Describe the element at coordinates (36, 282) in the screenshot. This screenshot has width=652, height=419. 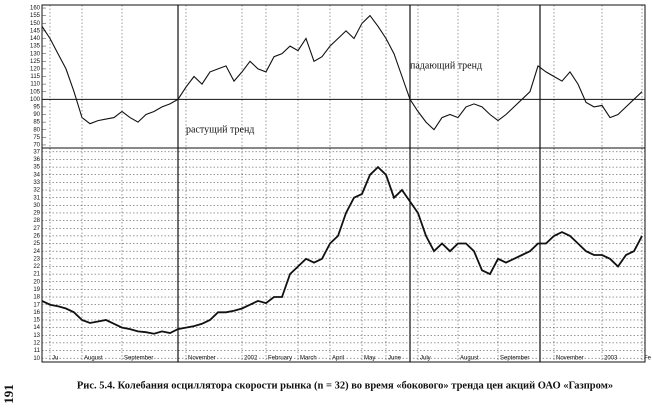
I see `y-tick-label: 20` at that location.